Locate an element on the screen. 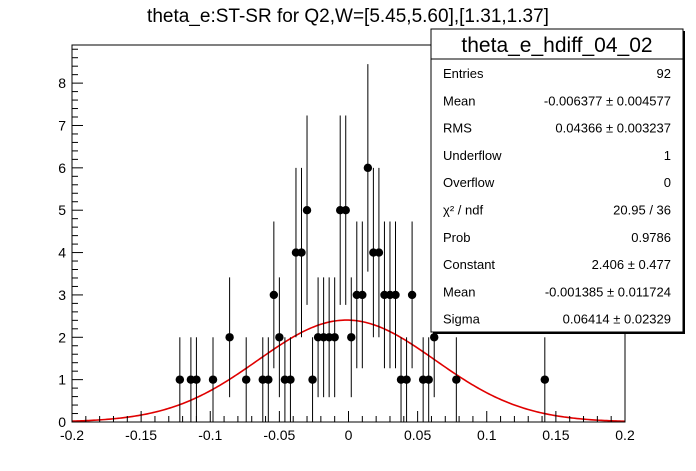 Image resolution: width=696 pixels, height=471 pixels. x-tick-label: 0.1 is located at coordinates (487, 435).